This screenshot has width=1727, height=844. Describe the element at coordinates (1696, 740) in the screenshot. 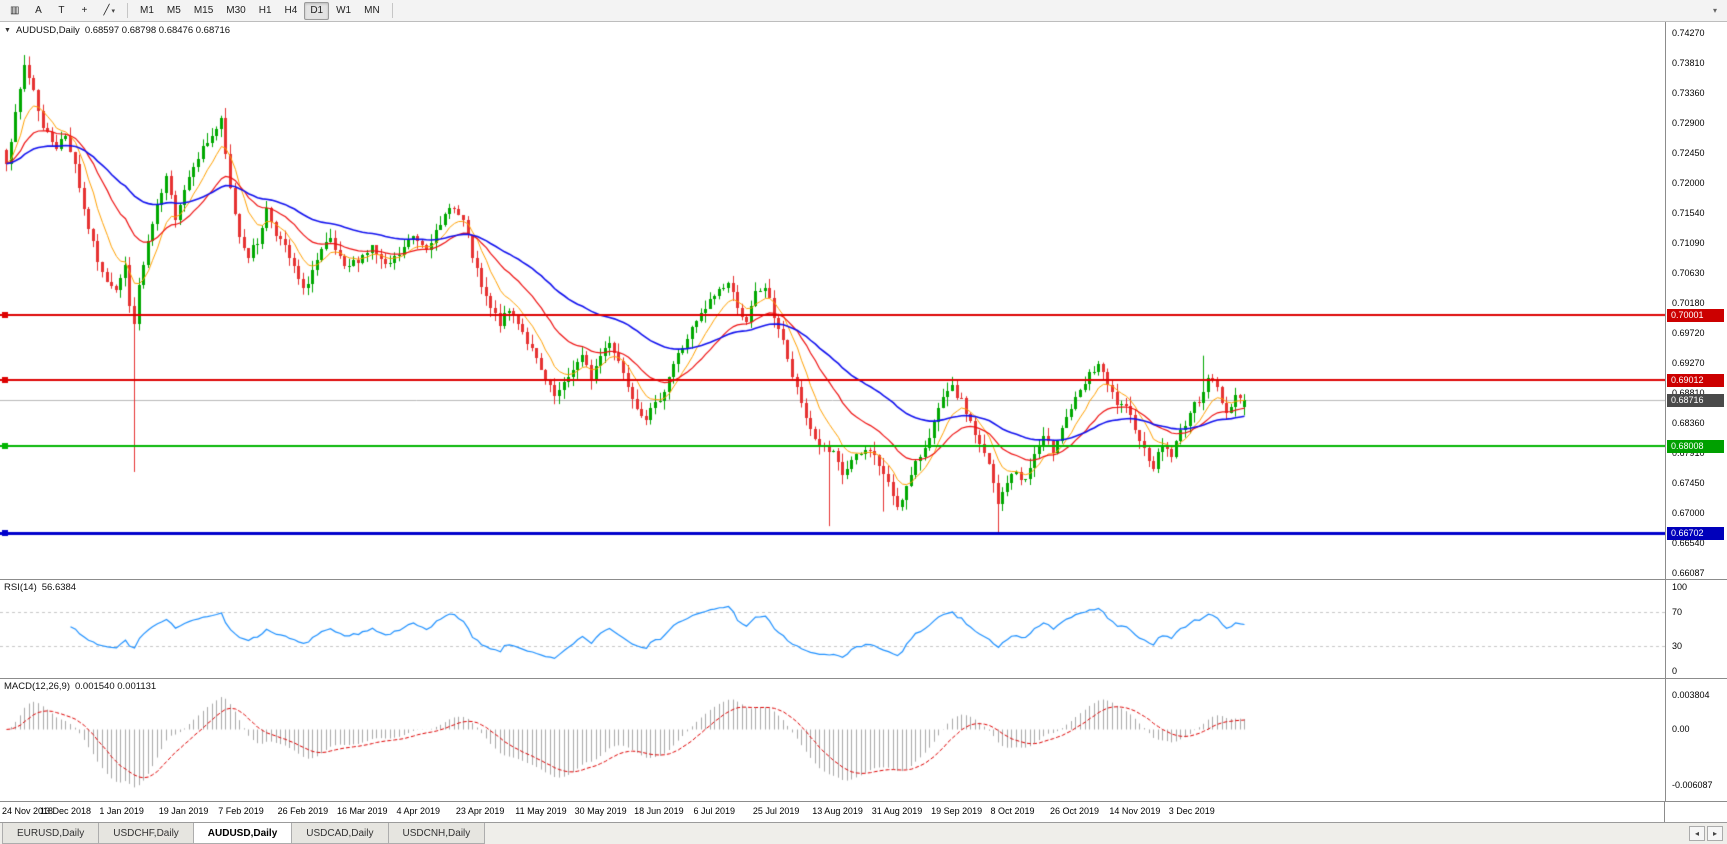

I see `macd-axis: 0.003804 0.00 -0.006087` at that location.